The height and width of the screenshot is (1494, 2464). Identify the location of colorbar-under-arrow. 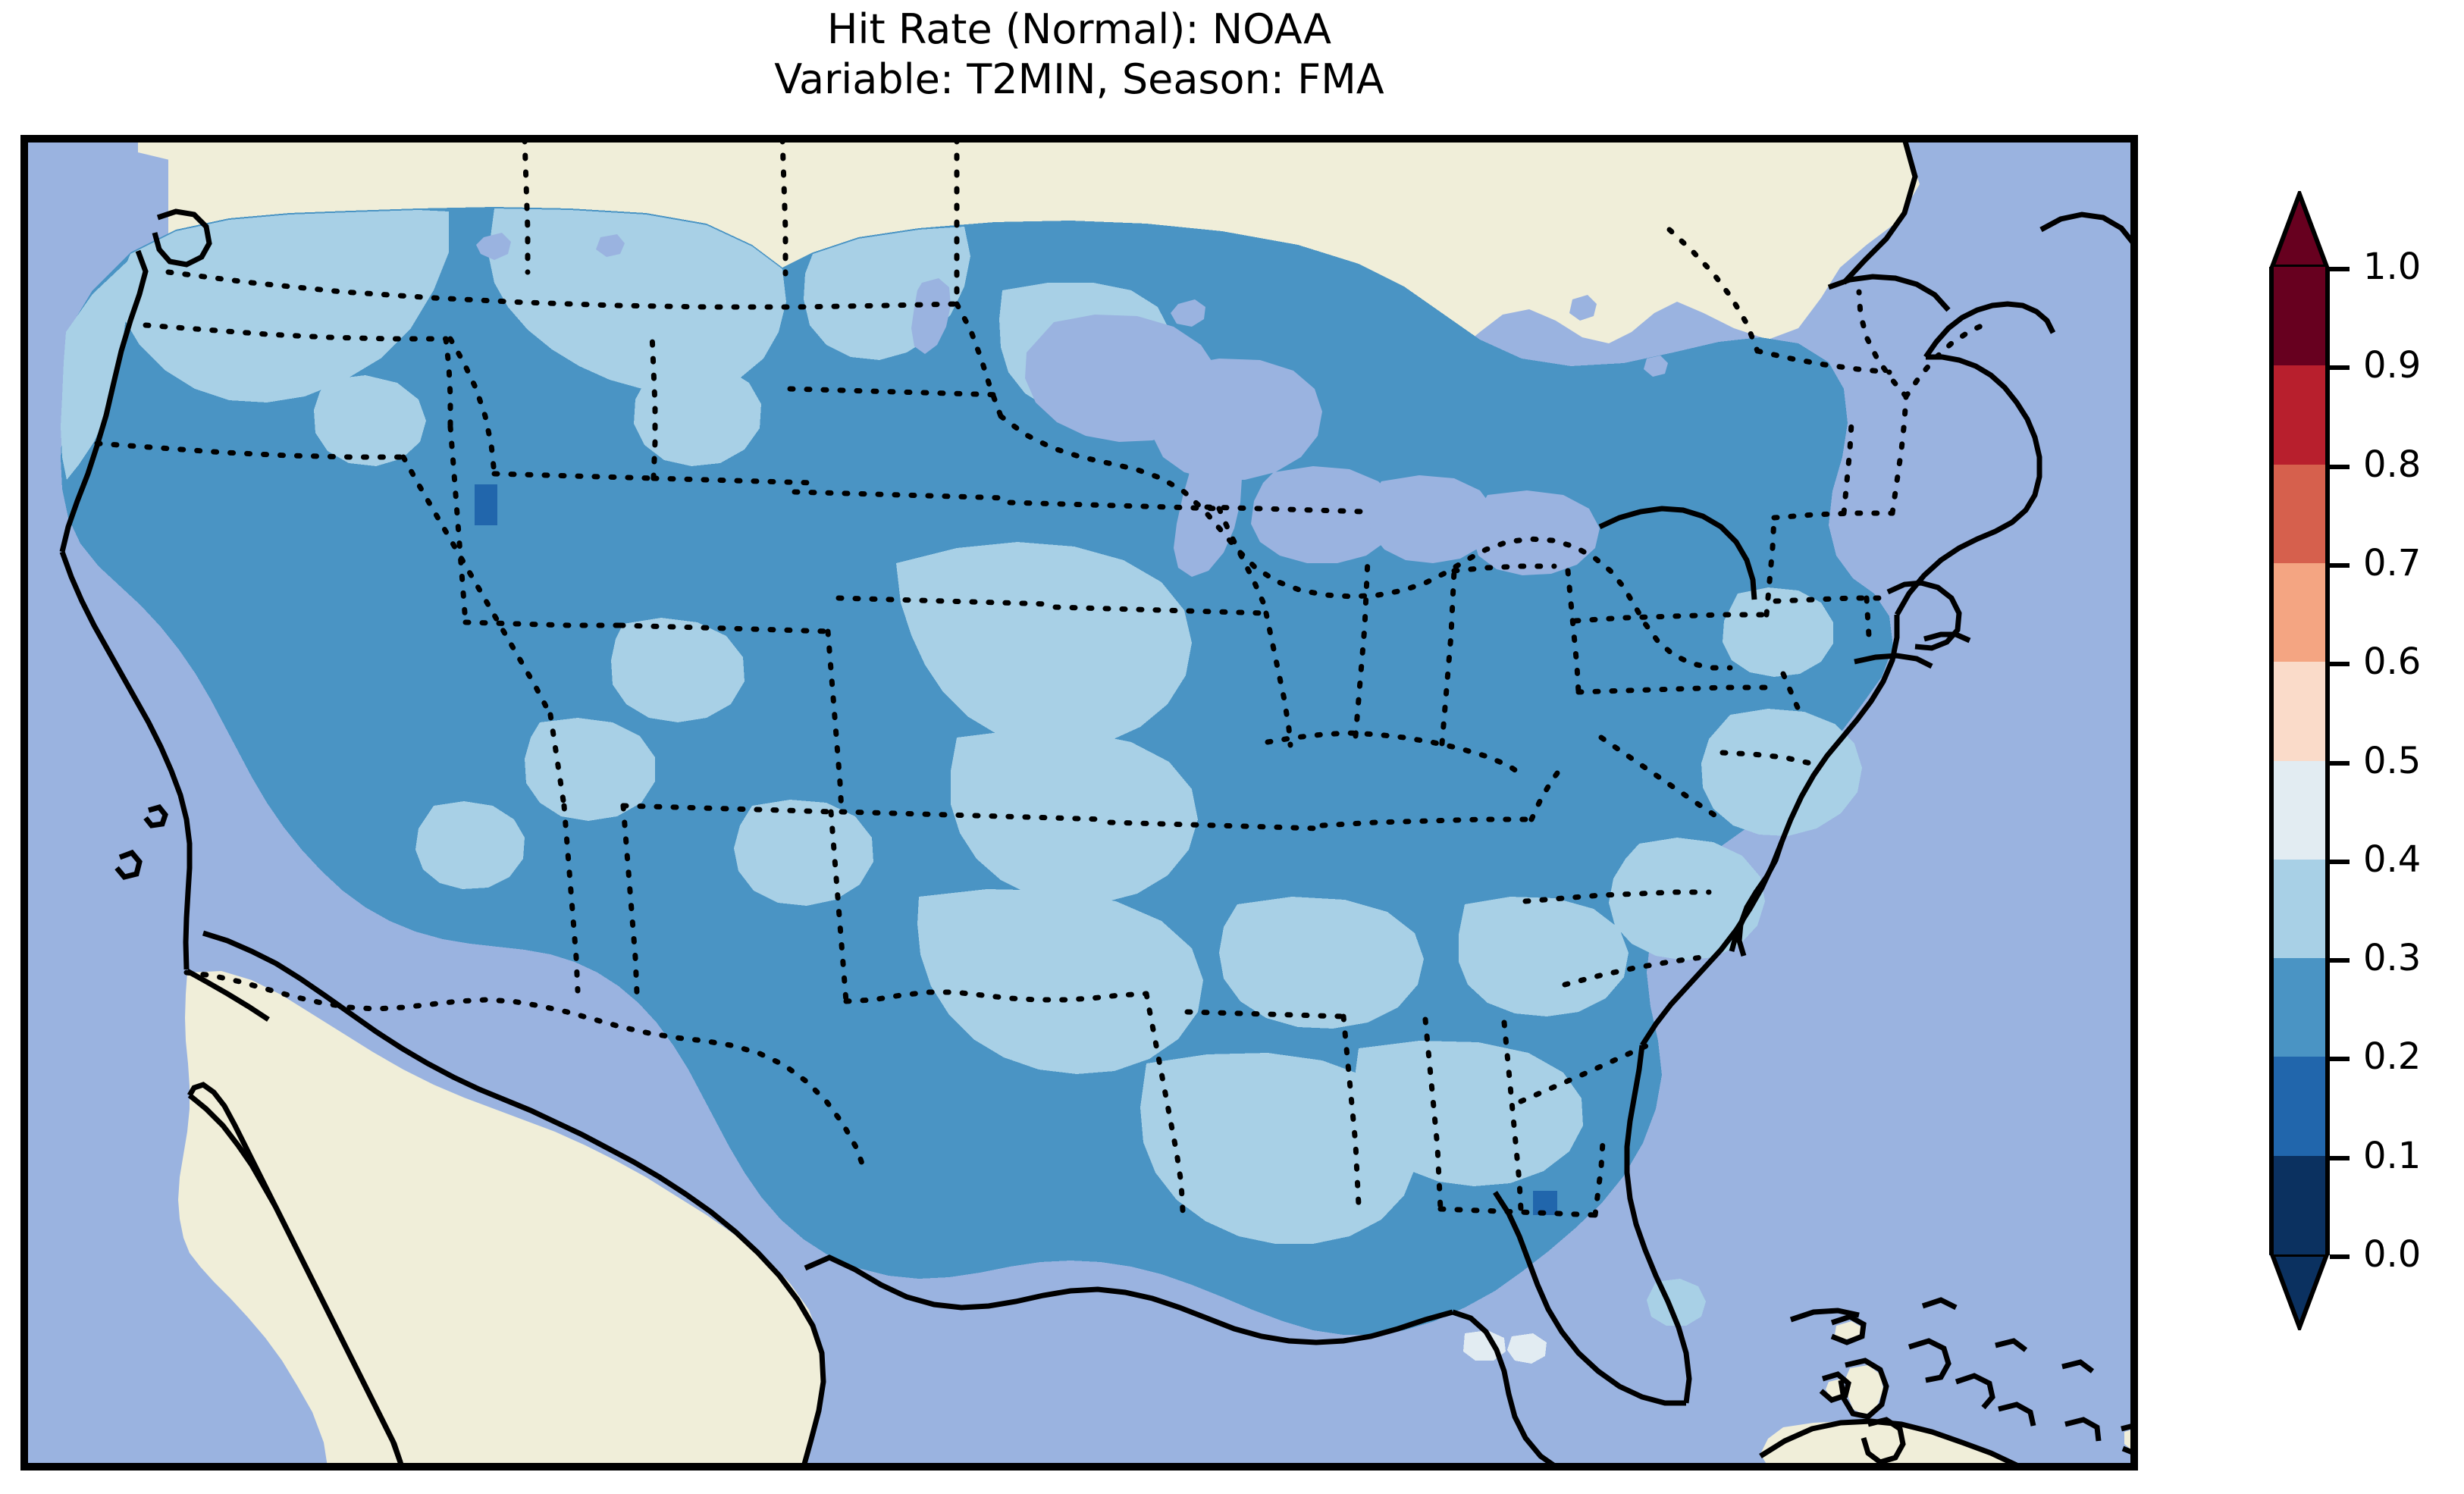
(2300, 1292).